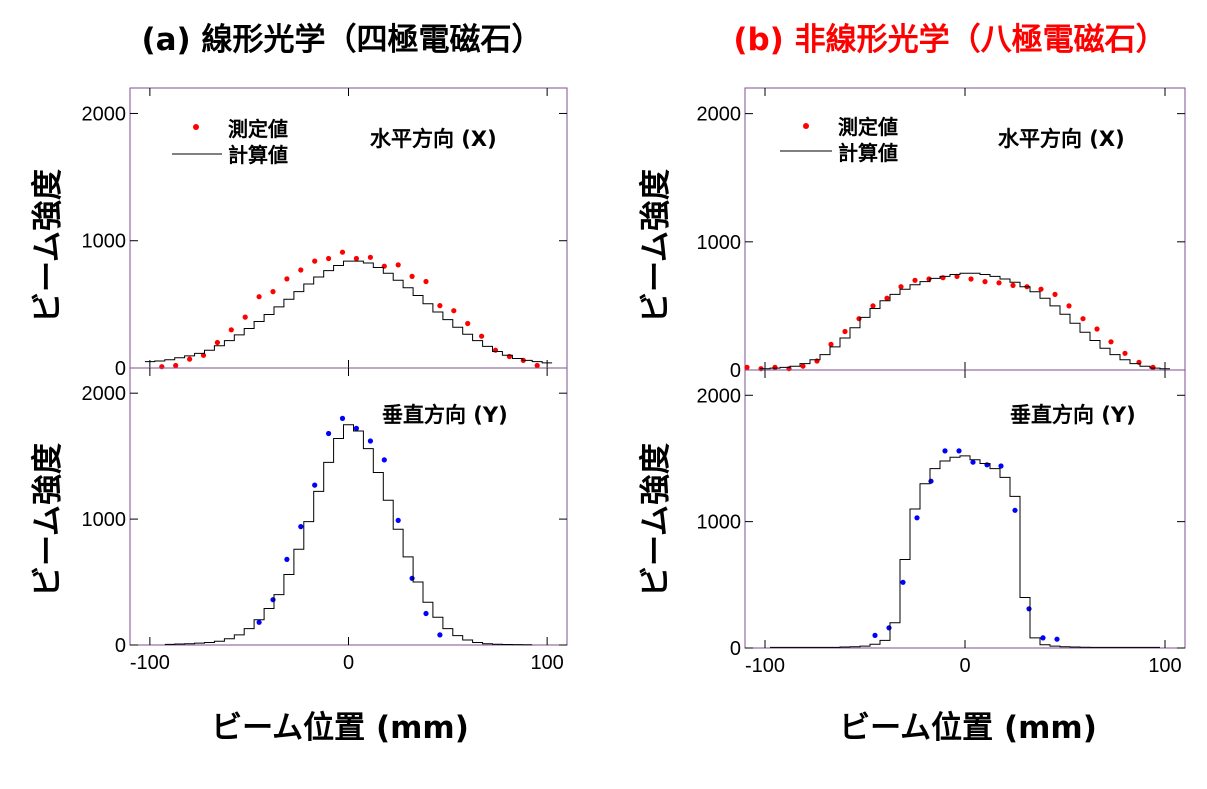 Image resolution: width=1207 pixels, height=789 pixels. What do you see at coordinates (258, 129) in the screenshot?
I see `a-legend-measured: 測定値` at bounding box center [258, 129].